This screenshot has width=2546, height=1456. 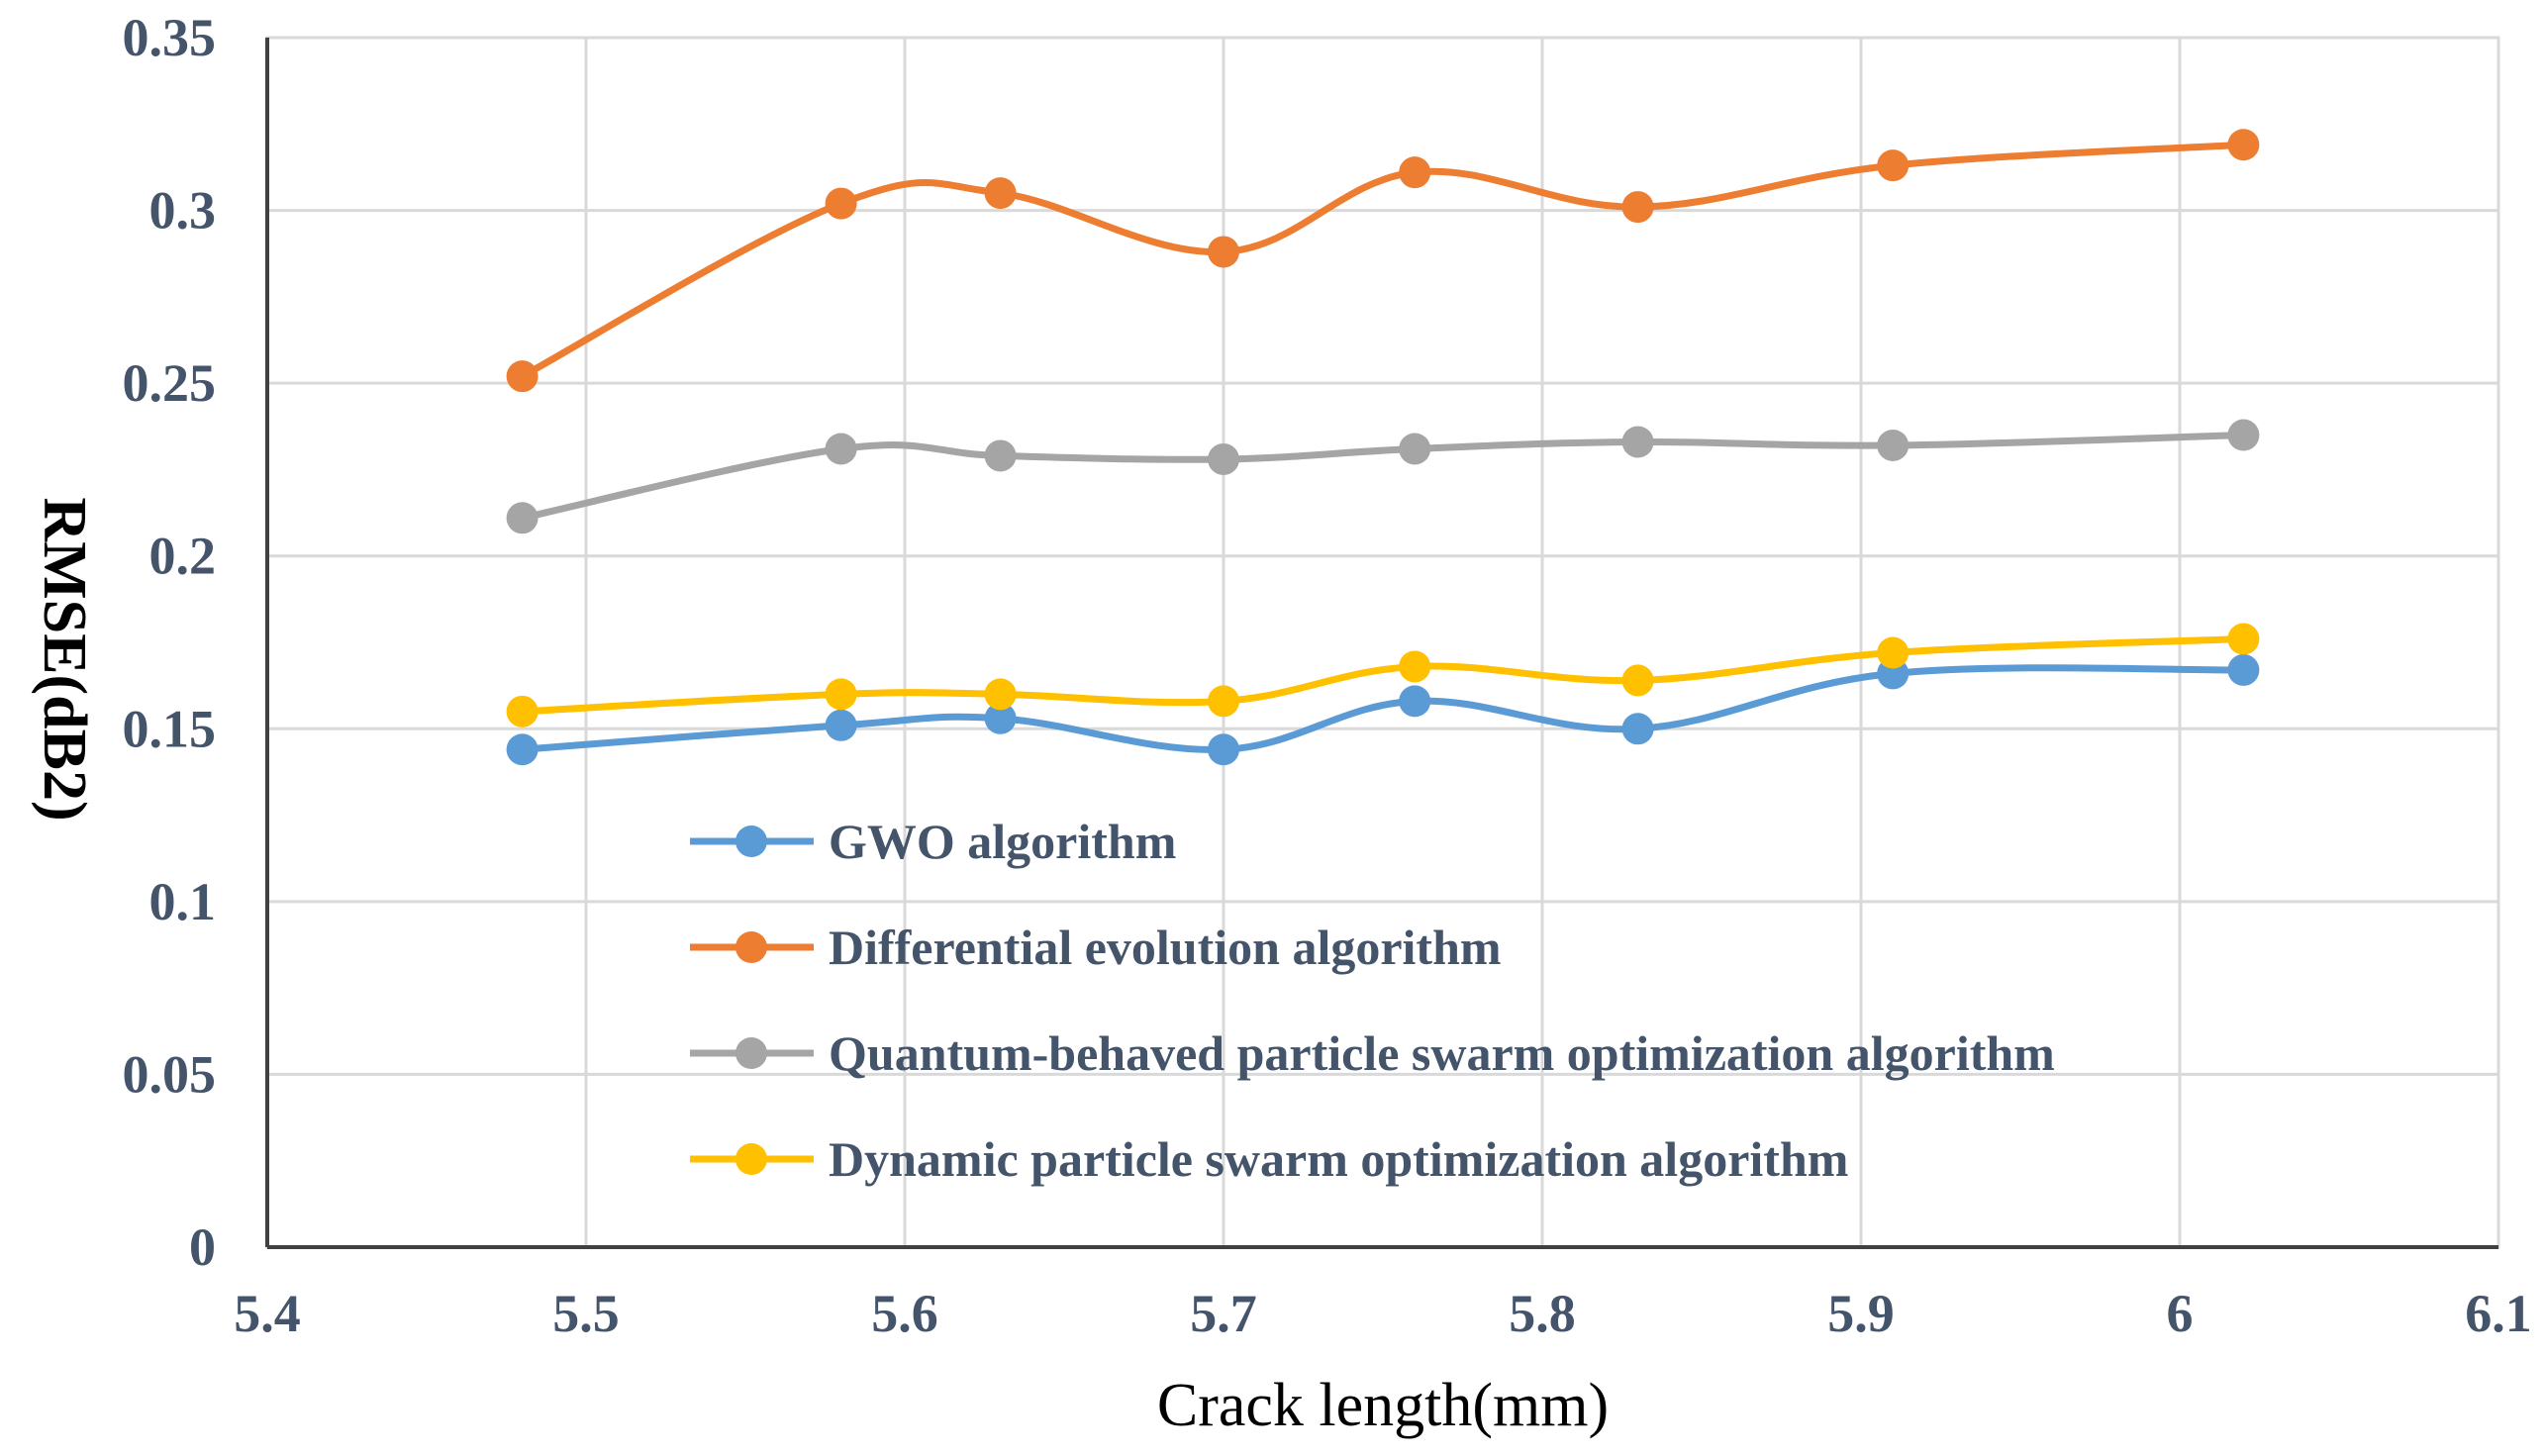 I want to click on legend-label: GWO algorithm, so click(x=1002, y=841).